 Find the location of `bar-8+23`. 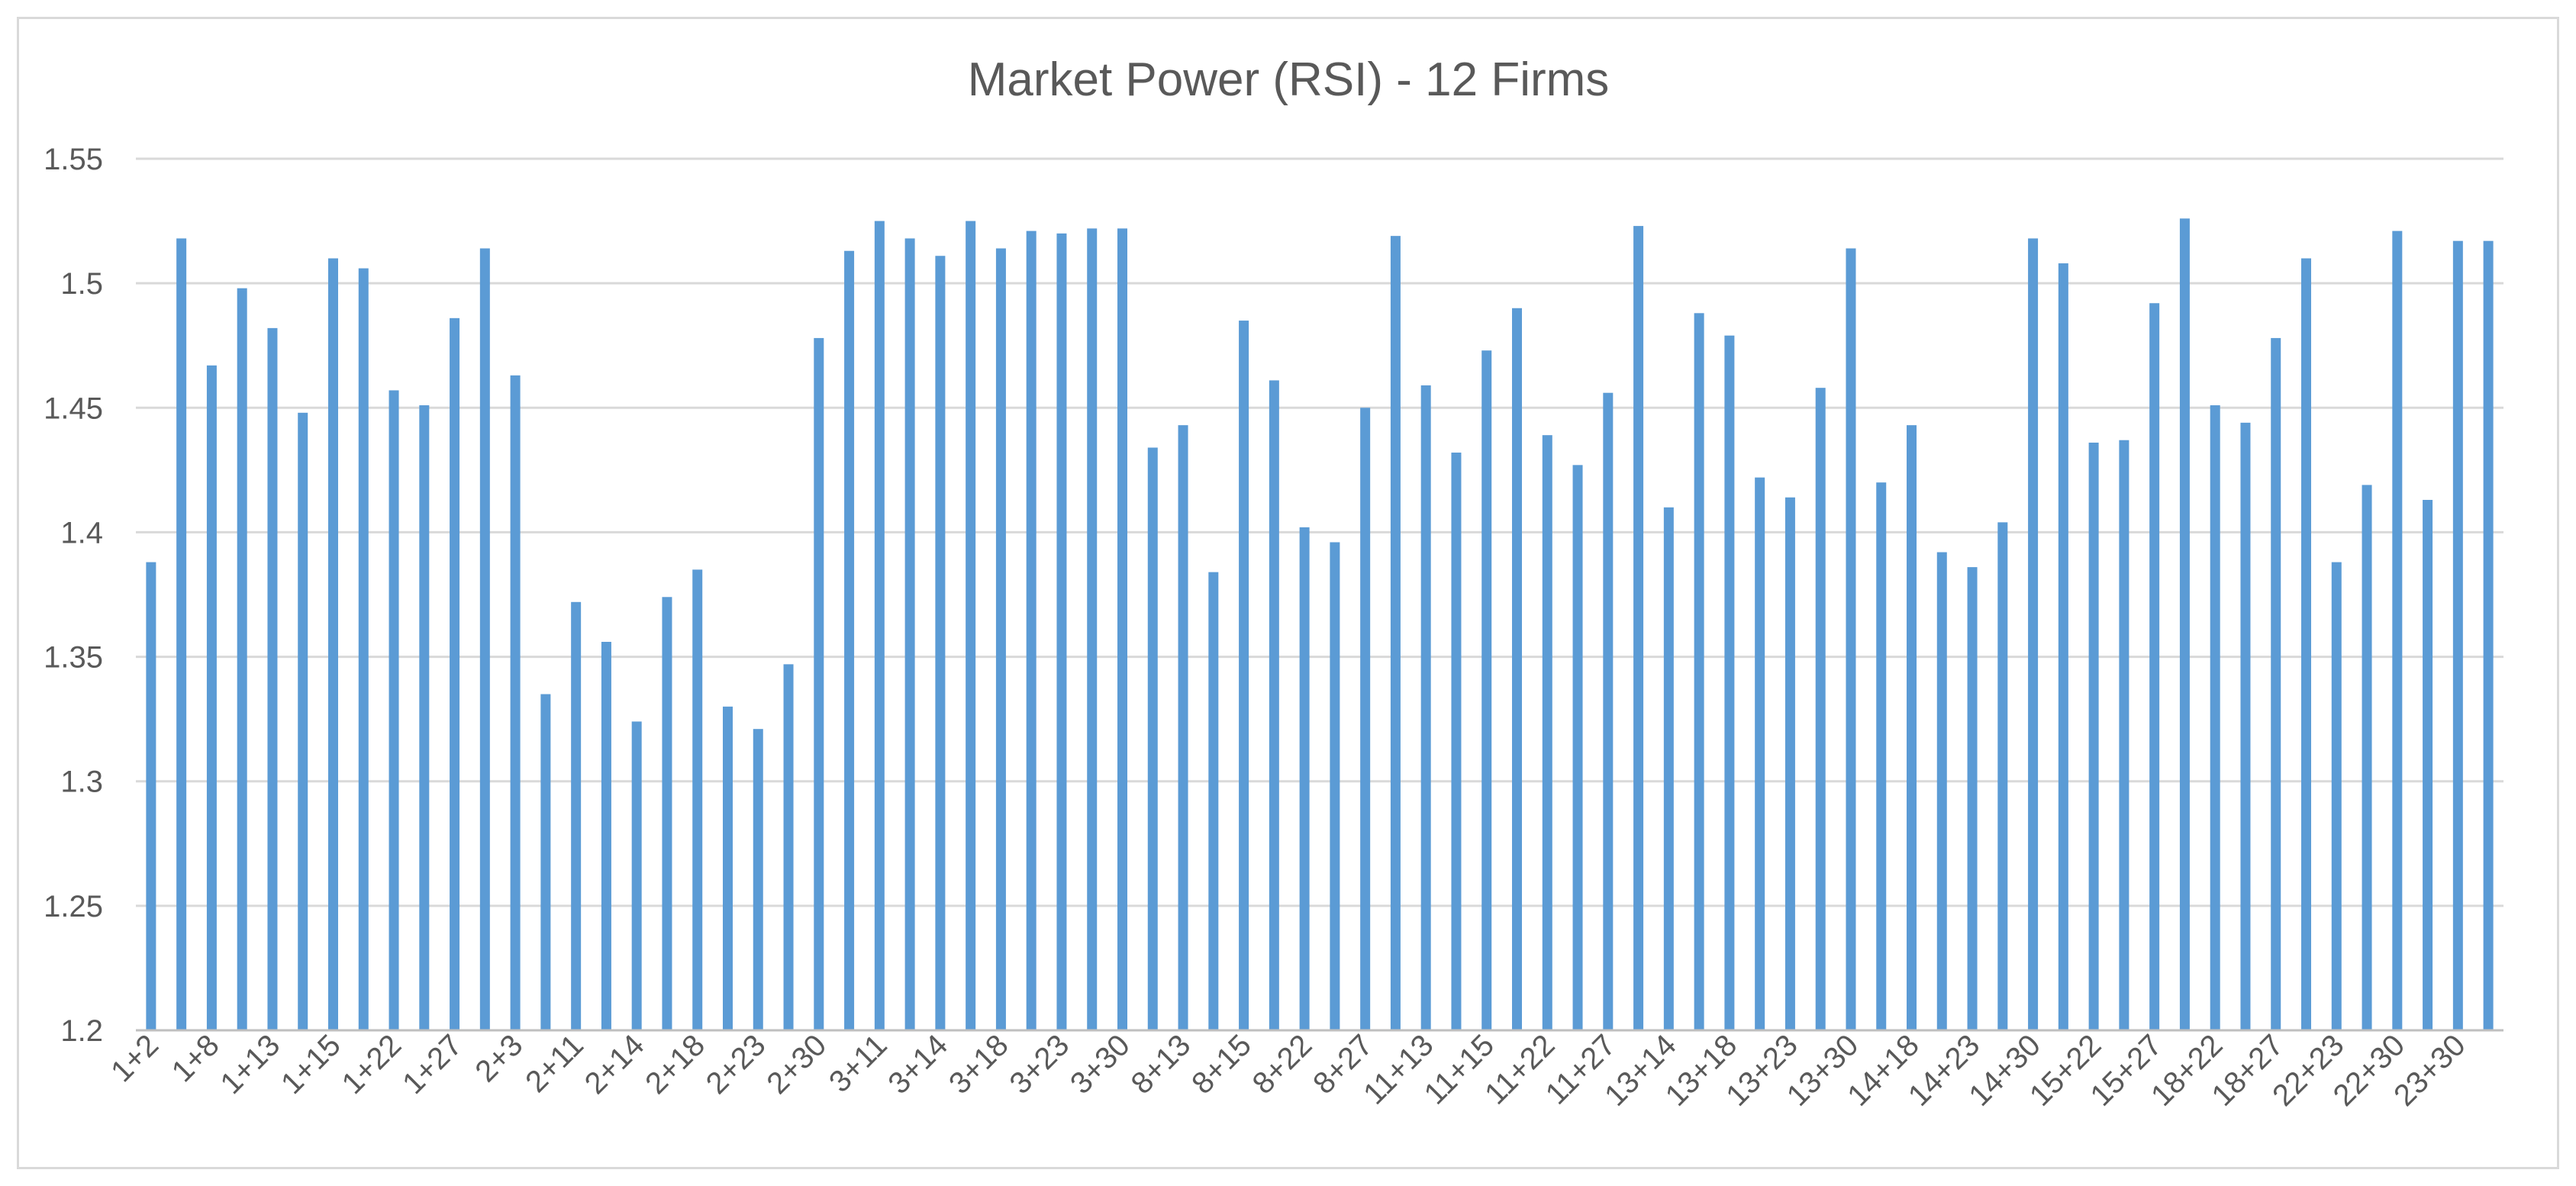

bar-8+23 is located at coordinates (1335, 786).